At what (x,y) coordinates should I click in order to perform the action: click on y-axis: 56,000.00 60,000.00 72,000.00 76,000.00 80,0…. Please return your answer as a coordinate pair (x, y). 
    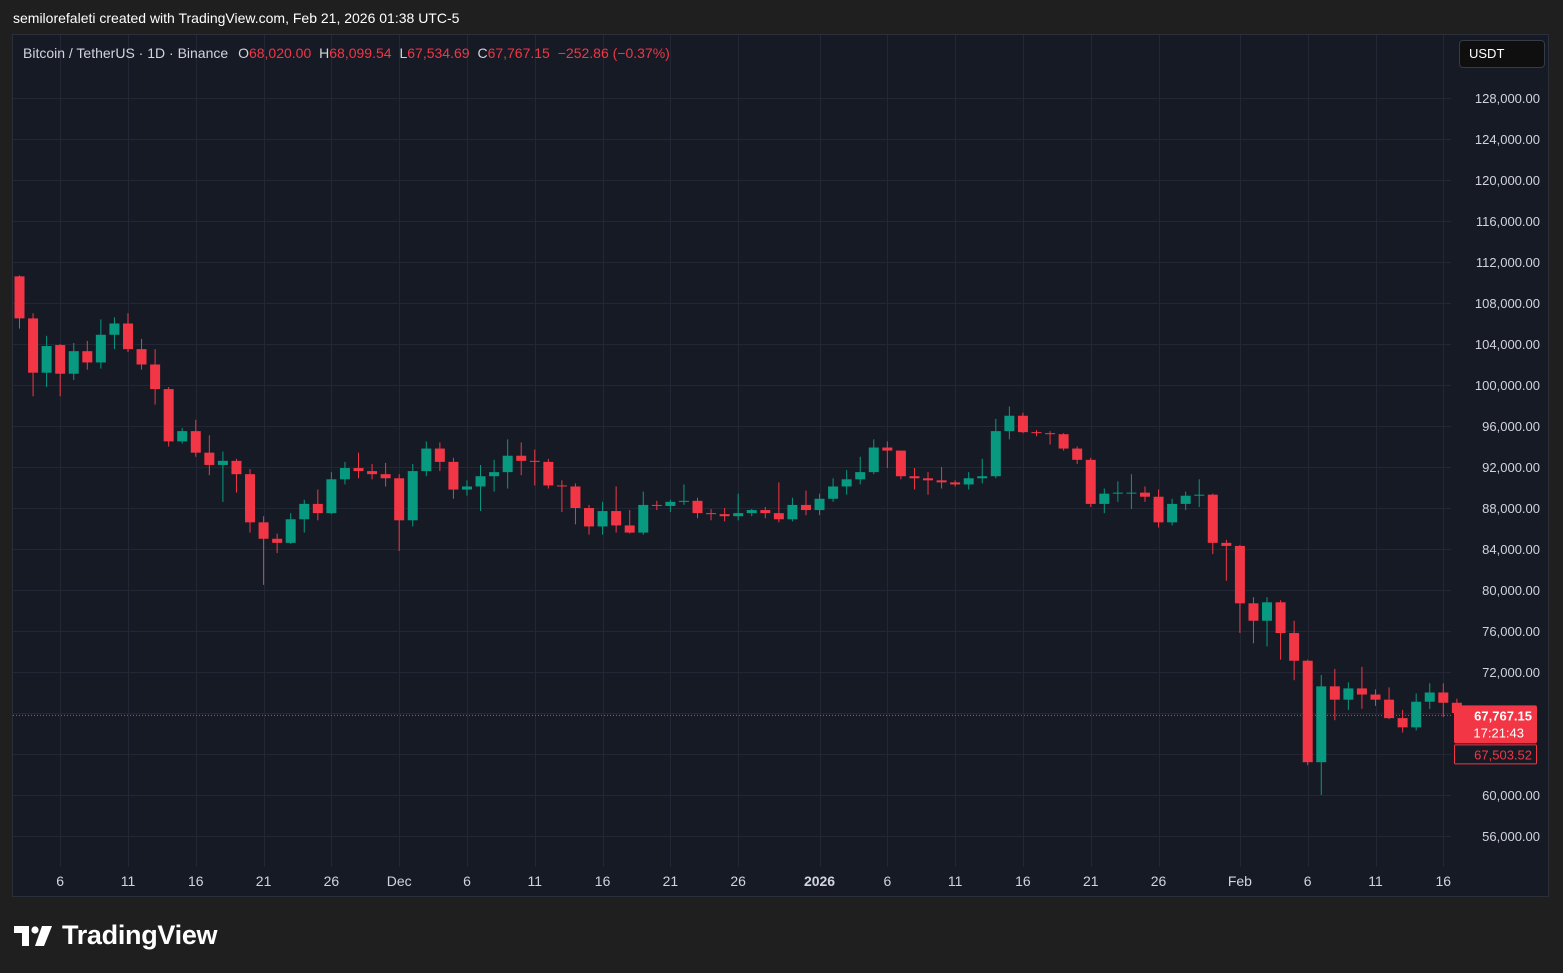
    Looking at the image, I should click on (1507, 467).